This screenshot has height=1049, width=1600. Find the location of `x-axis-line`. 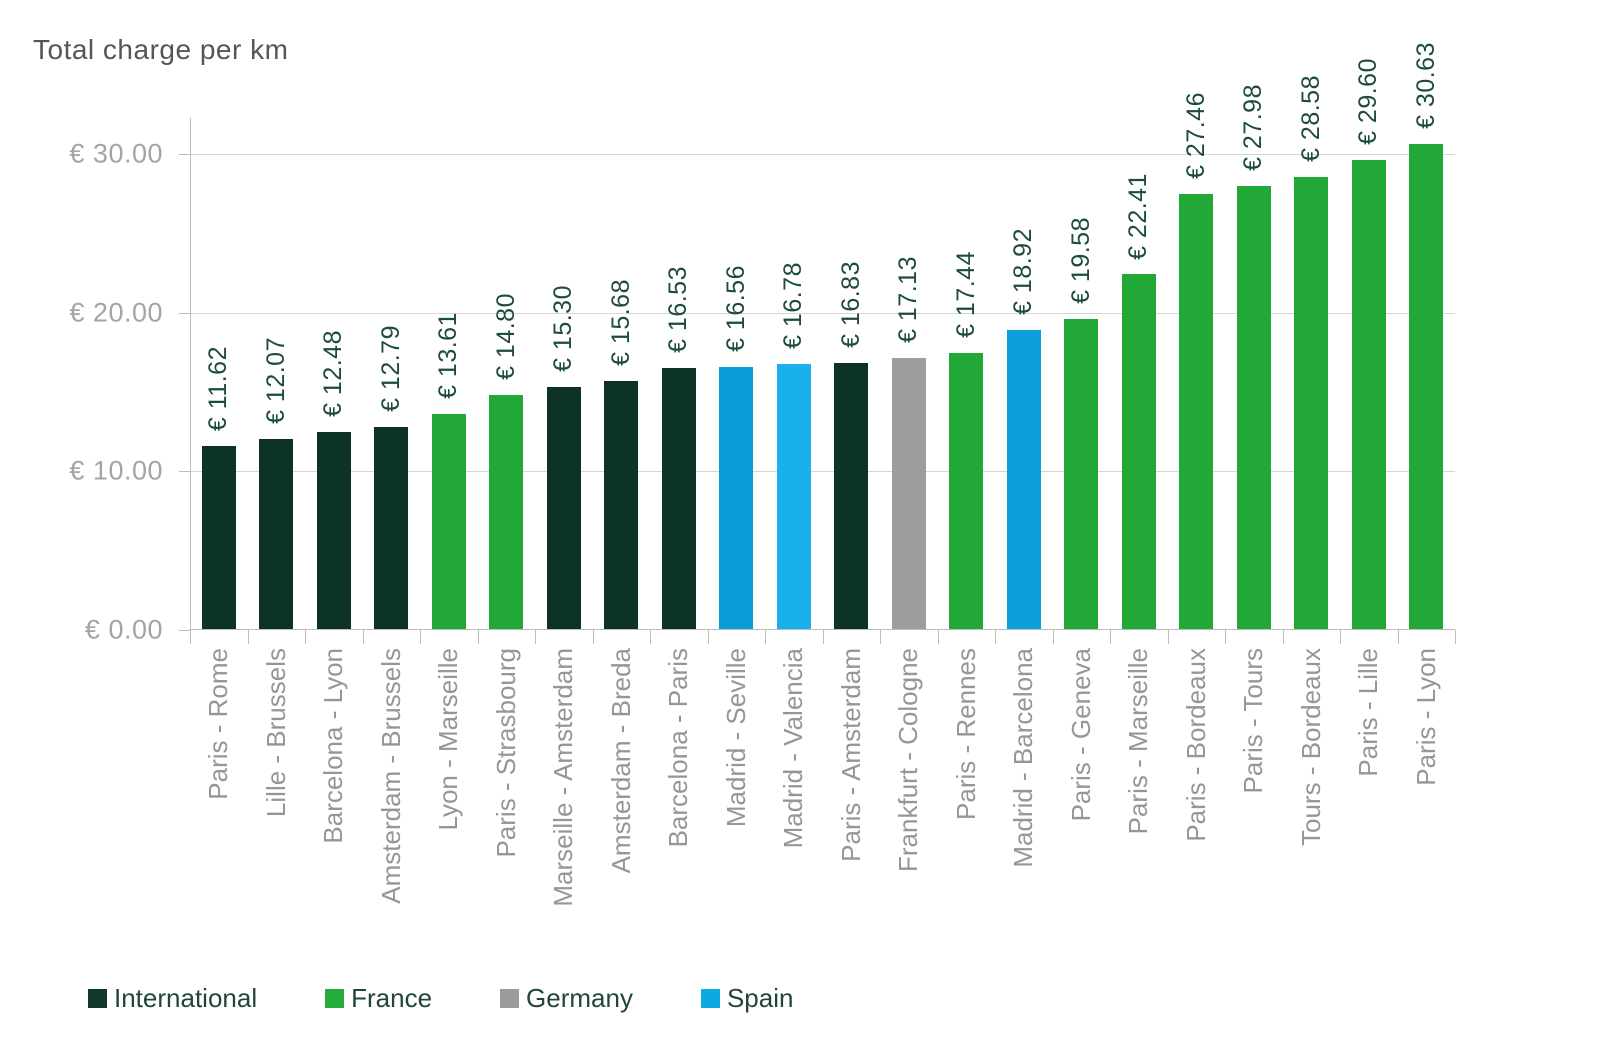

x-axis-line is located at coordinates (822, 629).